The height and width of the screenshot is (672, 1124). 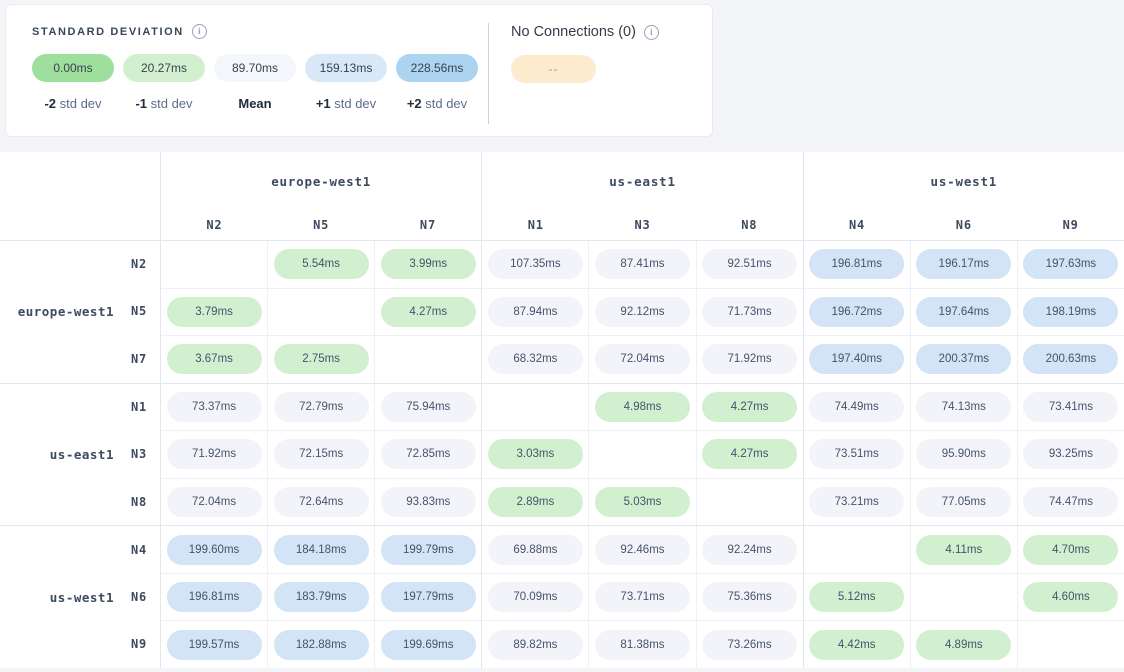 I want to click on latency-cell: 73.37ms, so click(x=214, y=406).